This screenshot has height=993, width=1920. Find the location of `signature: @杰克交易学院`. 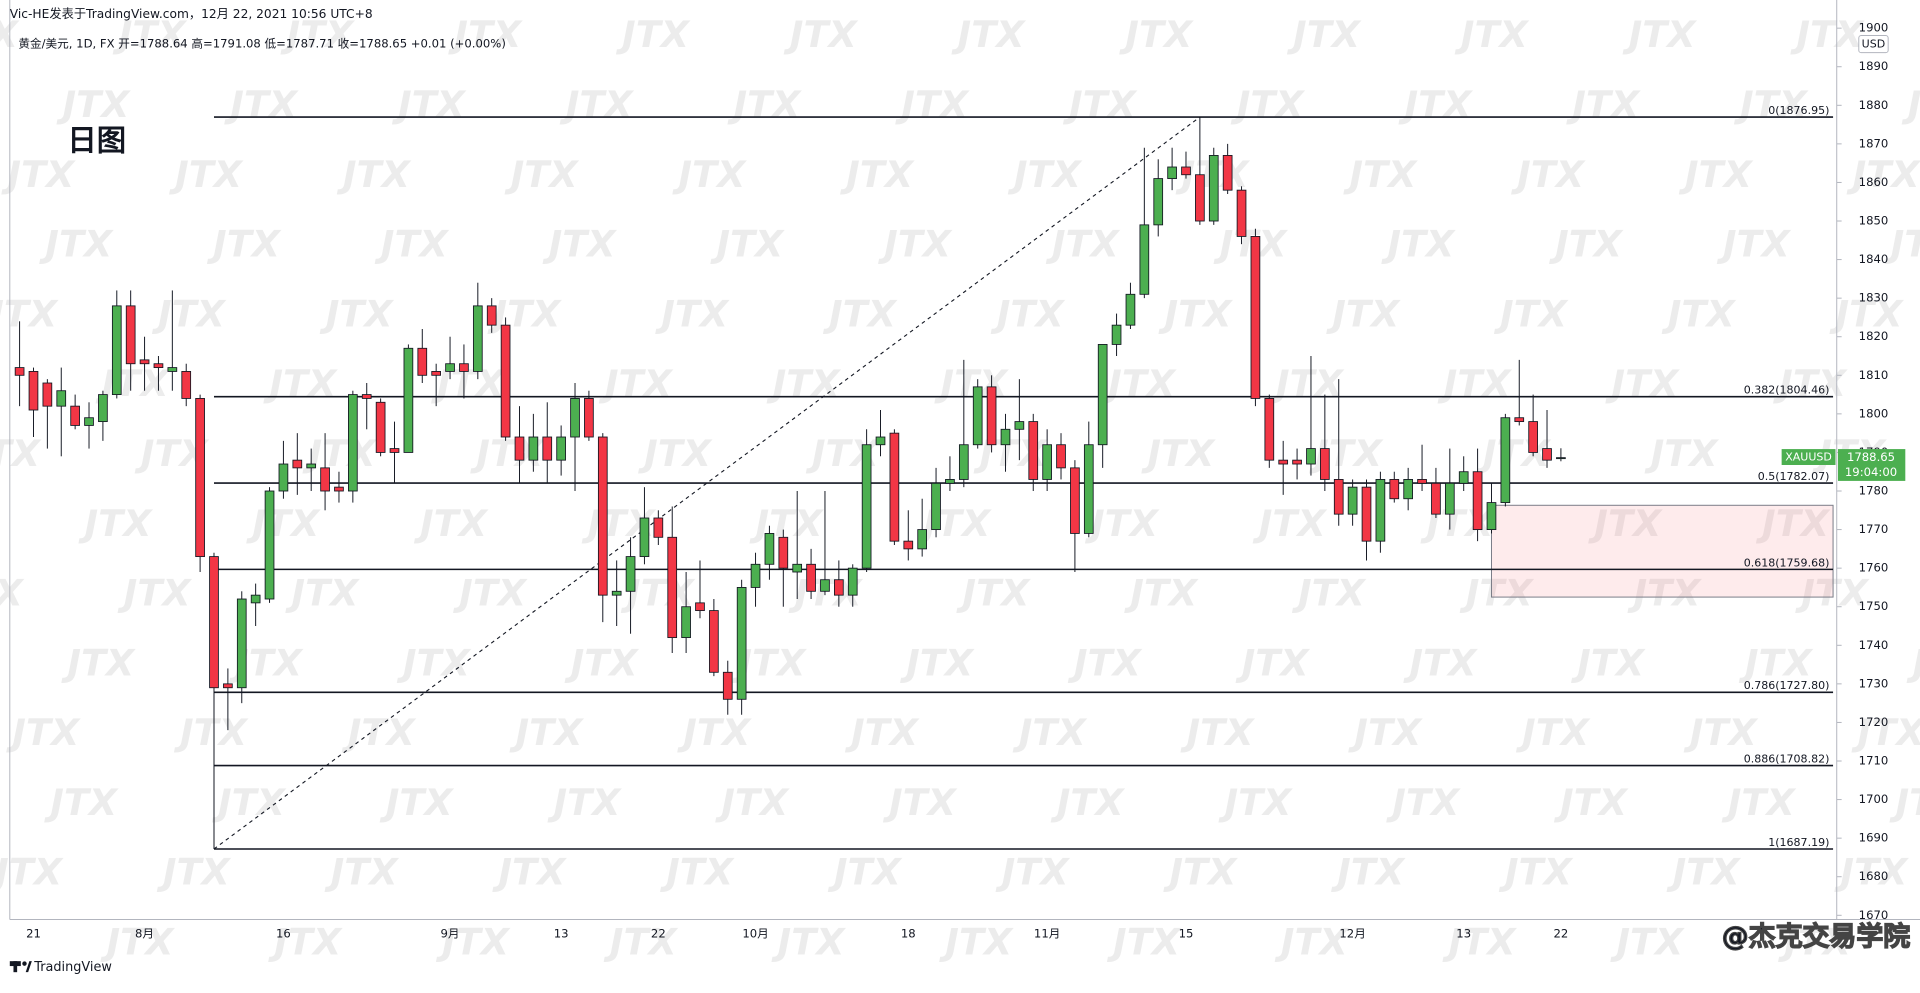

signature: @杰克交易学院 is located at coordinates (1816, 936).